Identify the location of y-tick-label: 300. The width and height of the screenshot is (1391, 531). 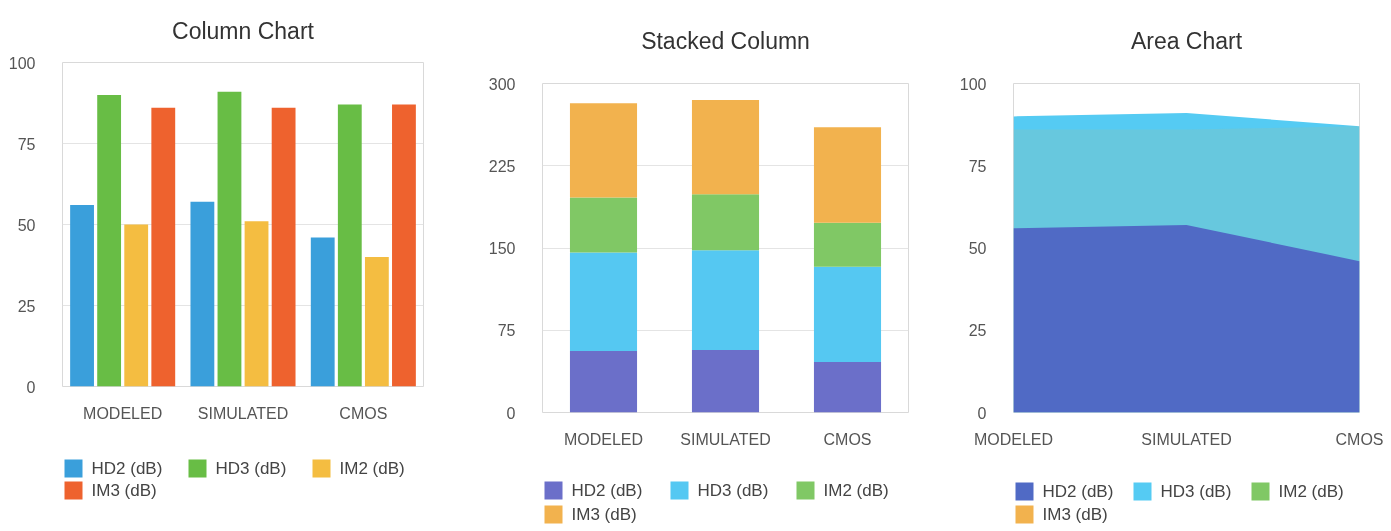
(502, 84).